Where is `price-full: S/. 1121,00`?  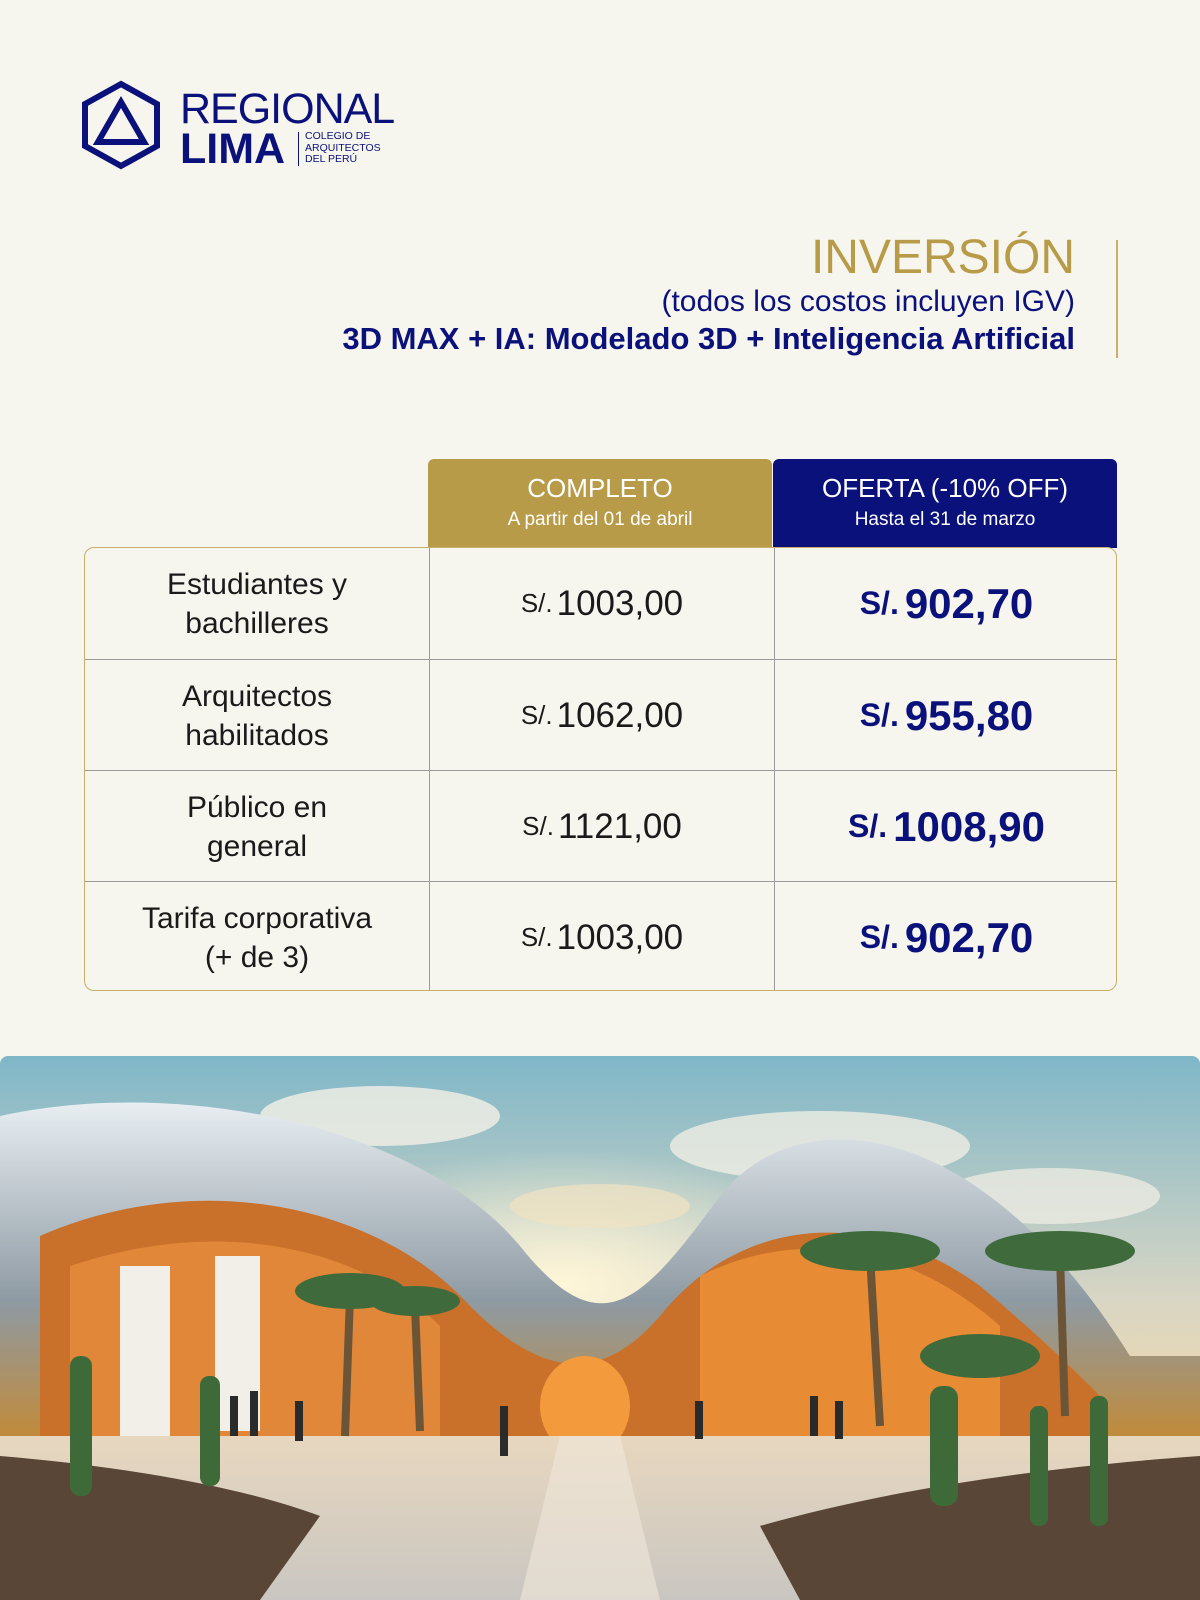 price-full: S/. 1121,00 is located at coordinates (601, 826).